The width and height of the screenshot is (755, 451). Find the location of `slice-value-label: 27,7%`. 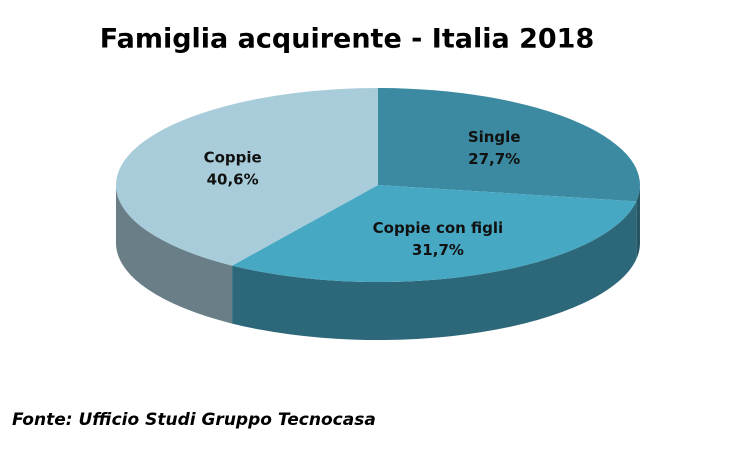

slice-value-label: 27,7% is located at coordinates (494, 159).